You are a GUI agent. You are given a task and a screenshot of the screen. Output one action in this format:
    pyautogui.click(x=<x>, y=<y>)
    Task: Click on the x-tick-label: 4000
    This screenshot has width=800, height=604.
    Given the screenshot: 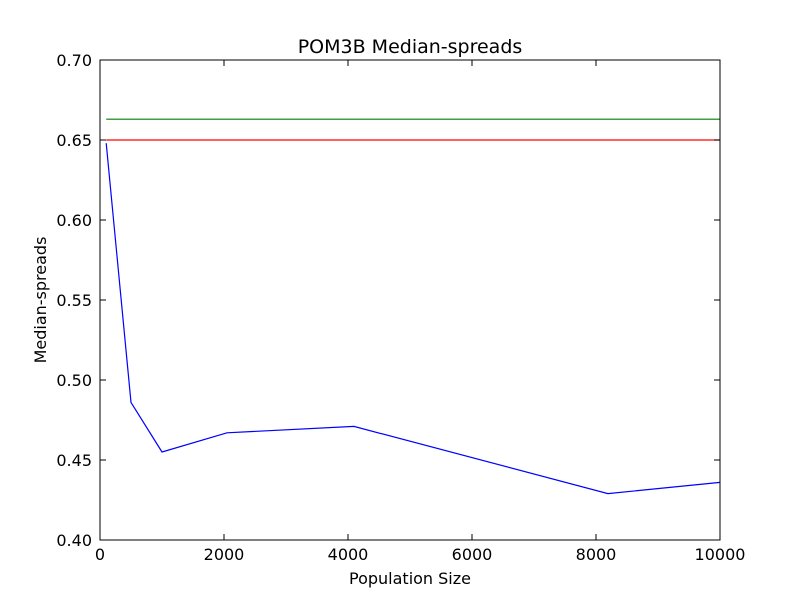 What is the action you would take?
    pyautogui.click(x=348, y=554)
    